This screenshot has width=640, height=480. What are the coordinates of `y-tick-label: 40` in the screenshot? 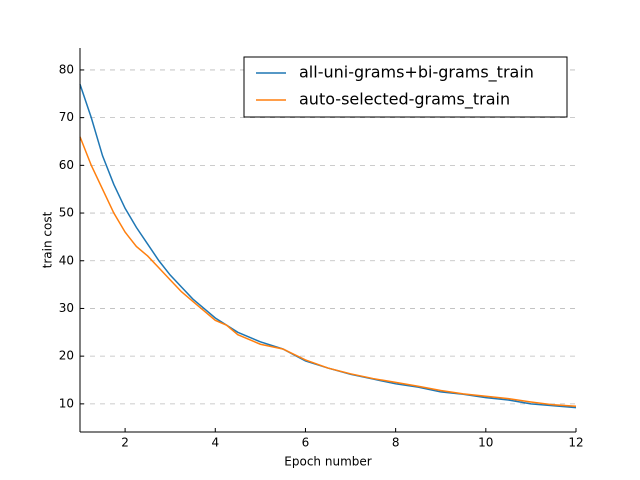 It's located at (66, 260).